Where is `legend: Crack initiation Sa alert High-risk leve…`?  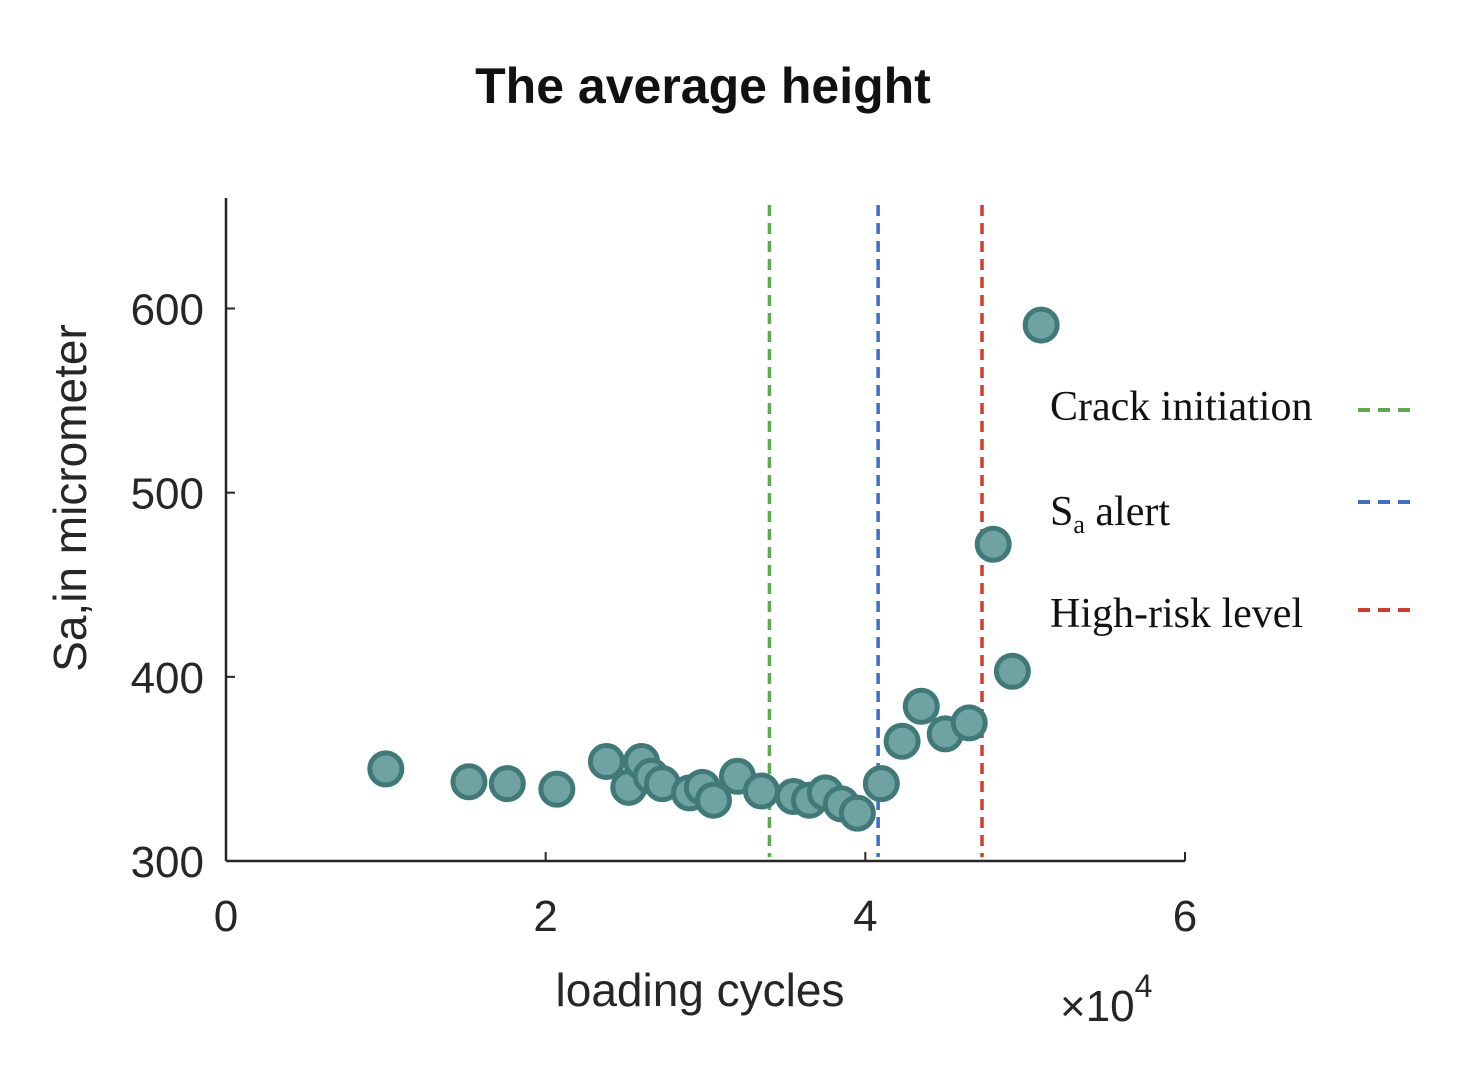
legend: Crack initiation Sa alert High-risk leve… is located at coordinates (1234, 510).